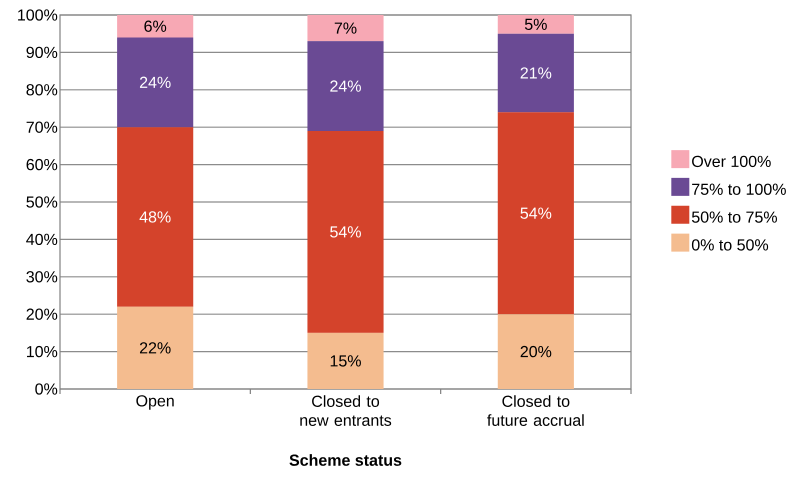 Image resolution: width=808 pixels, height=495 pixels. I want to click on data-label: 5%, so click(535, 24).